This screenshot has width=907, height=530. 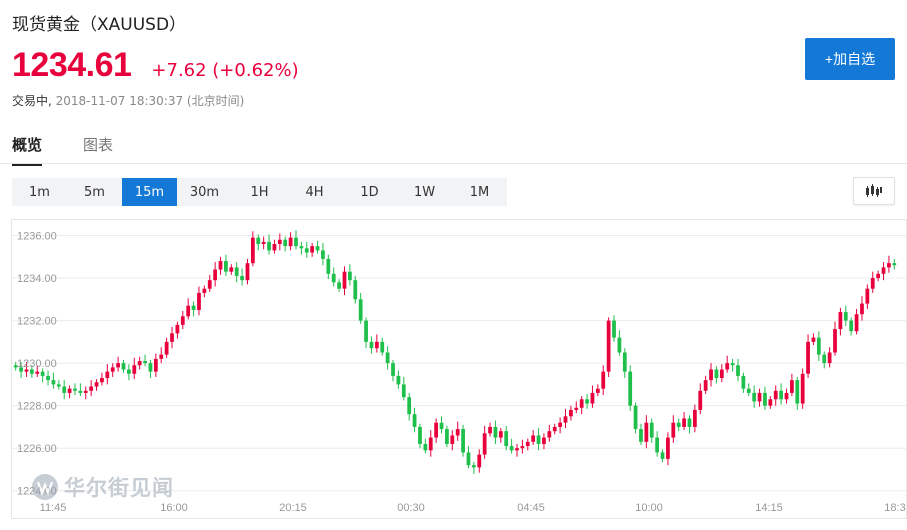 I want to click on tab-overview: 概览, so click(x=27, y=150).